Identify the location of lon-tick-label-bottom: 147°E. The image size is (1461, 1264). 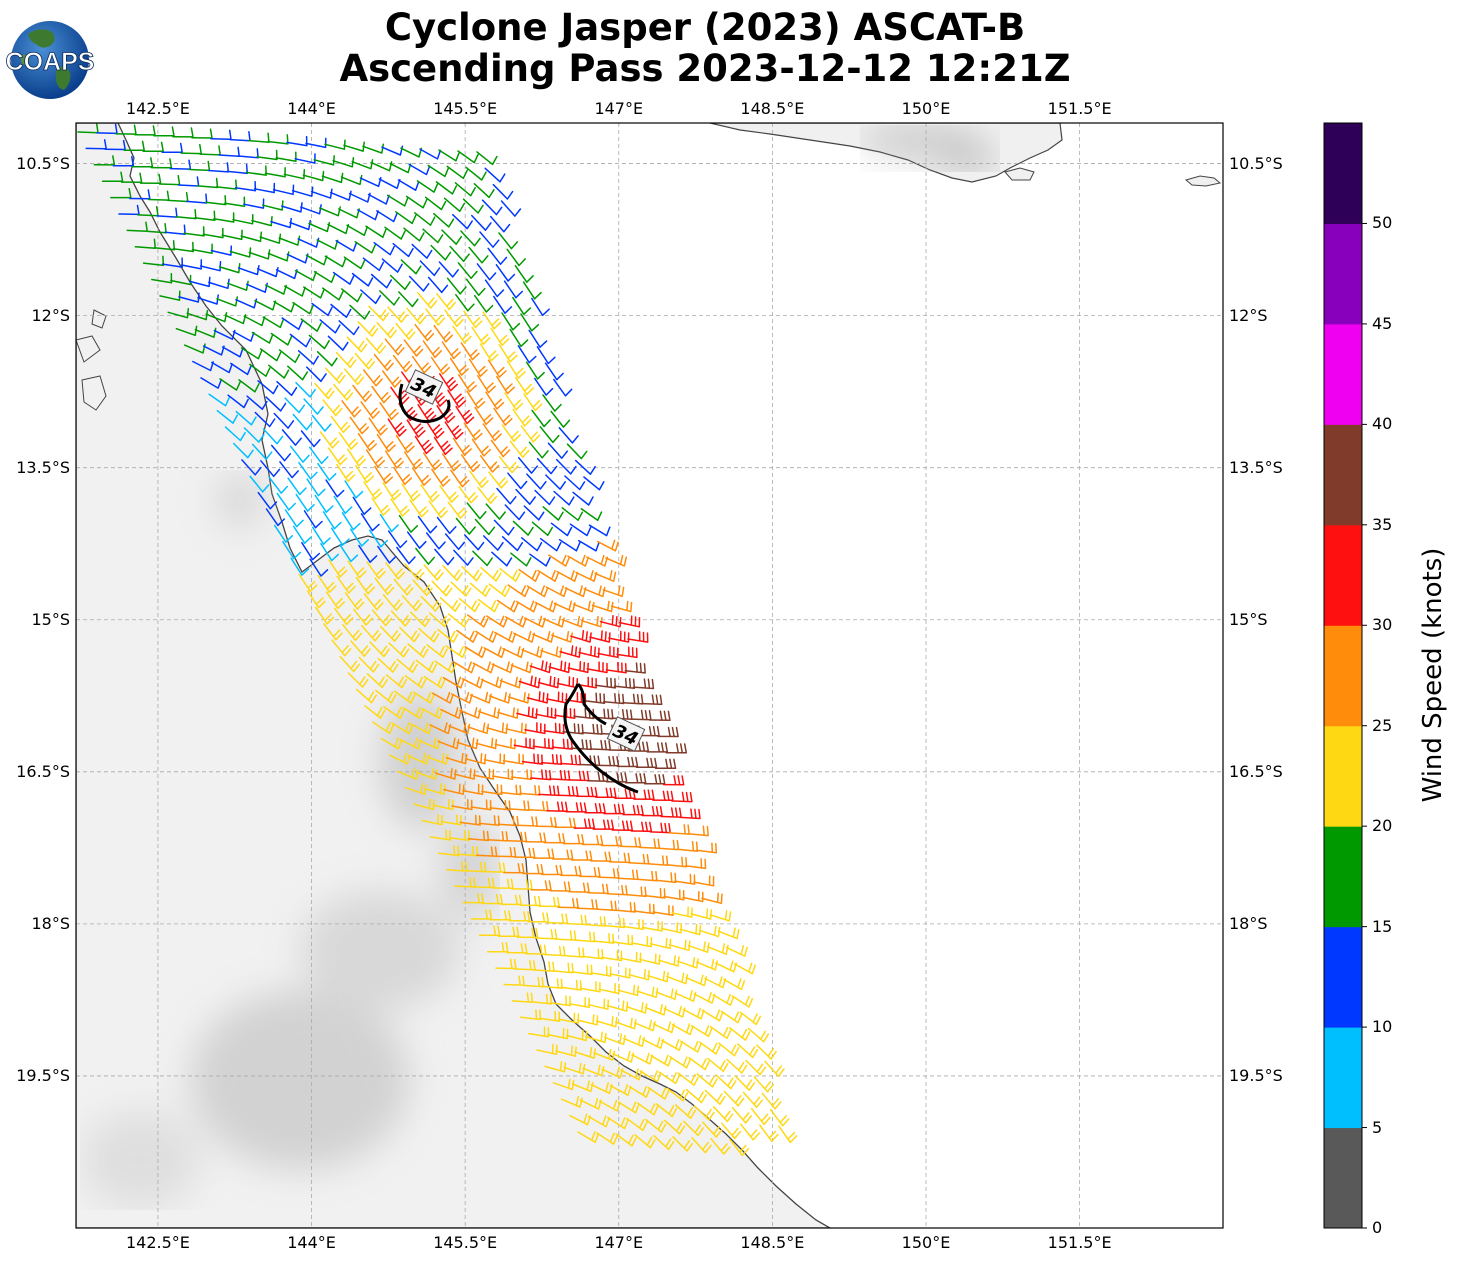
(619, 1242).